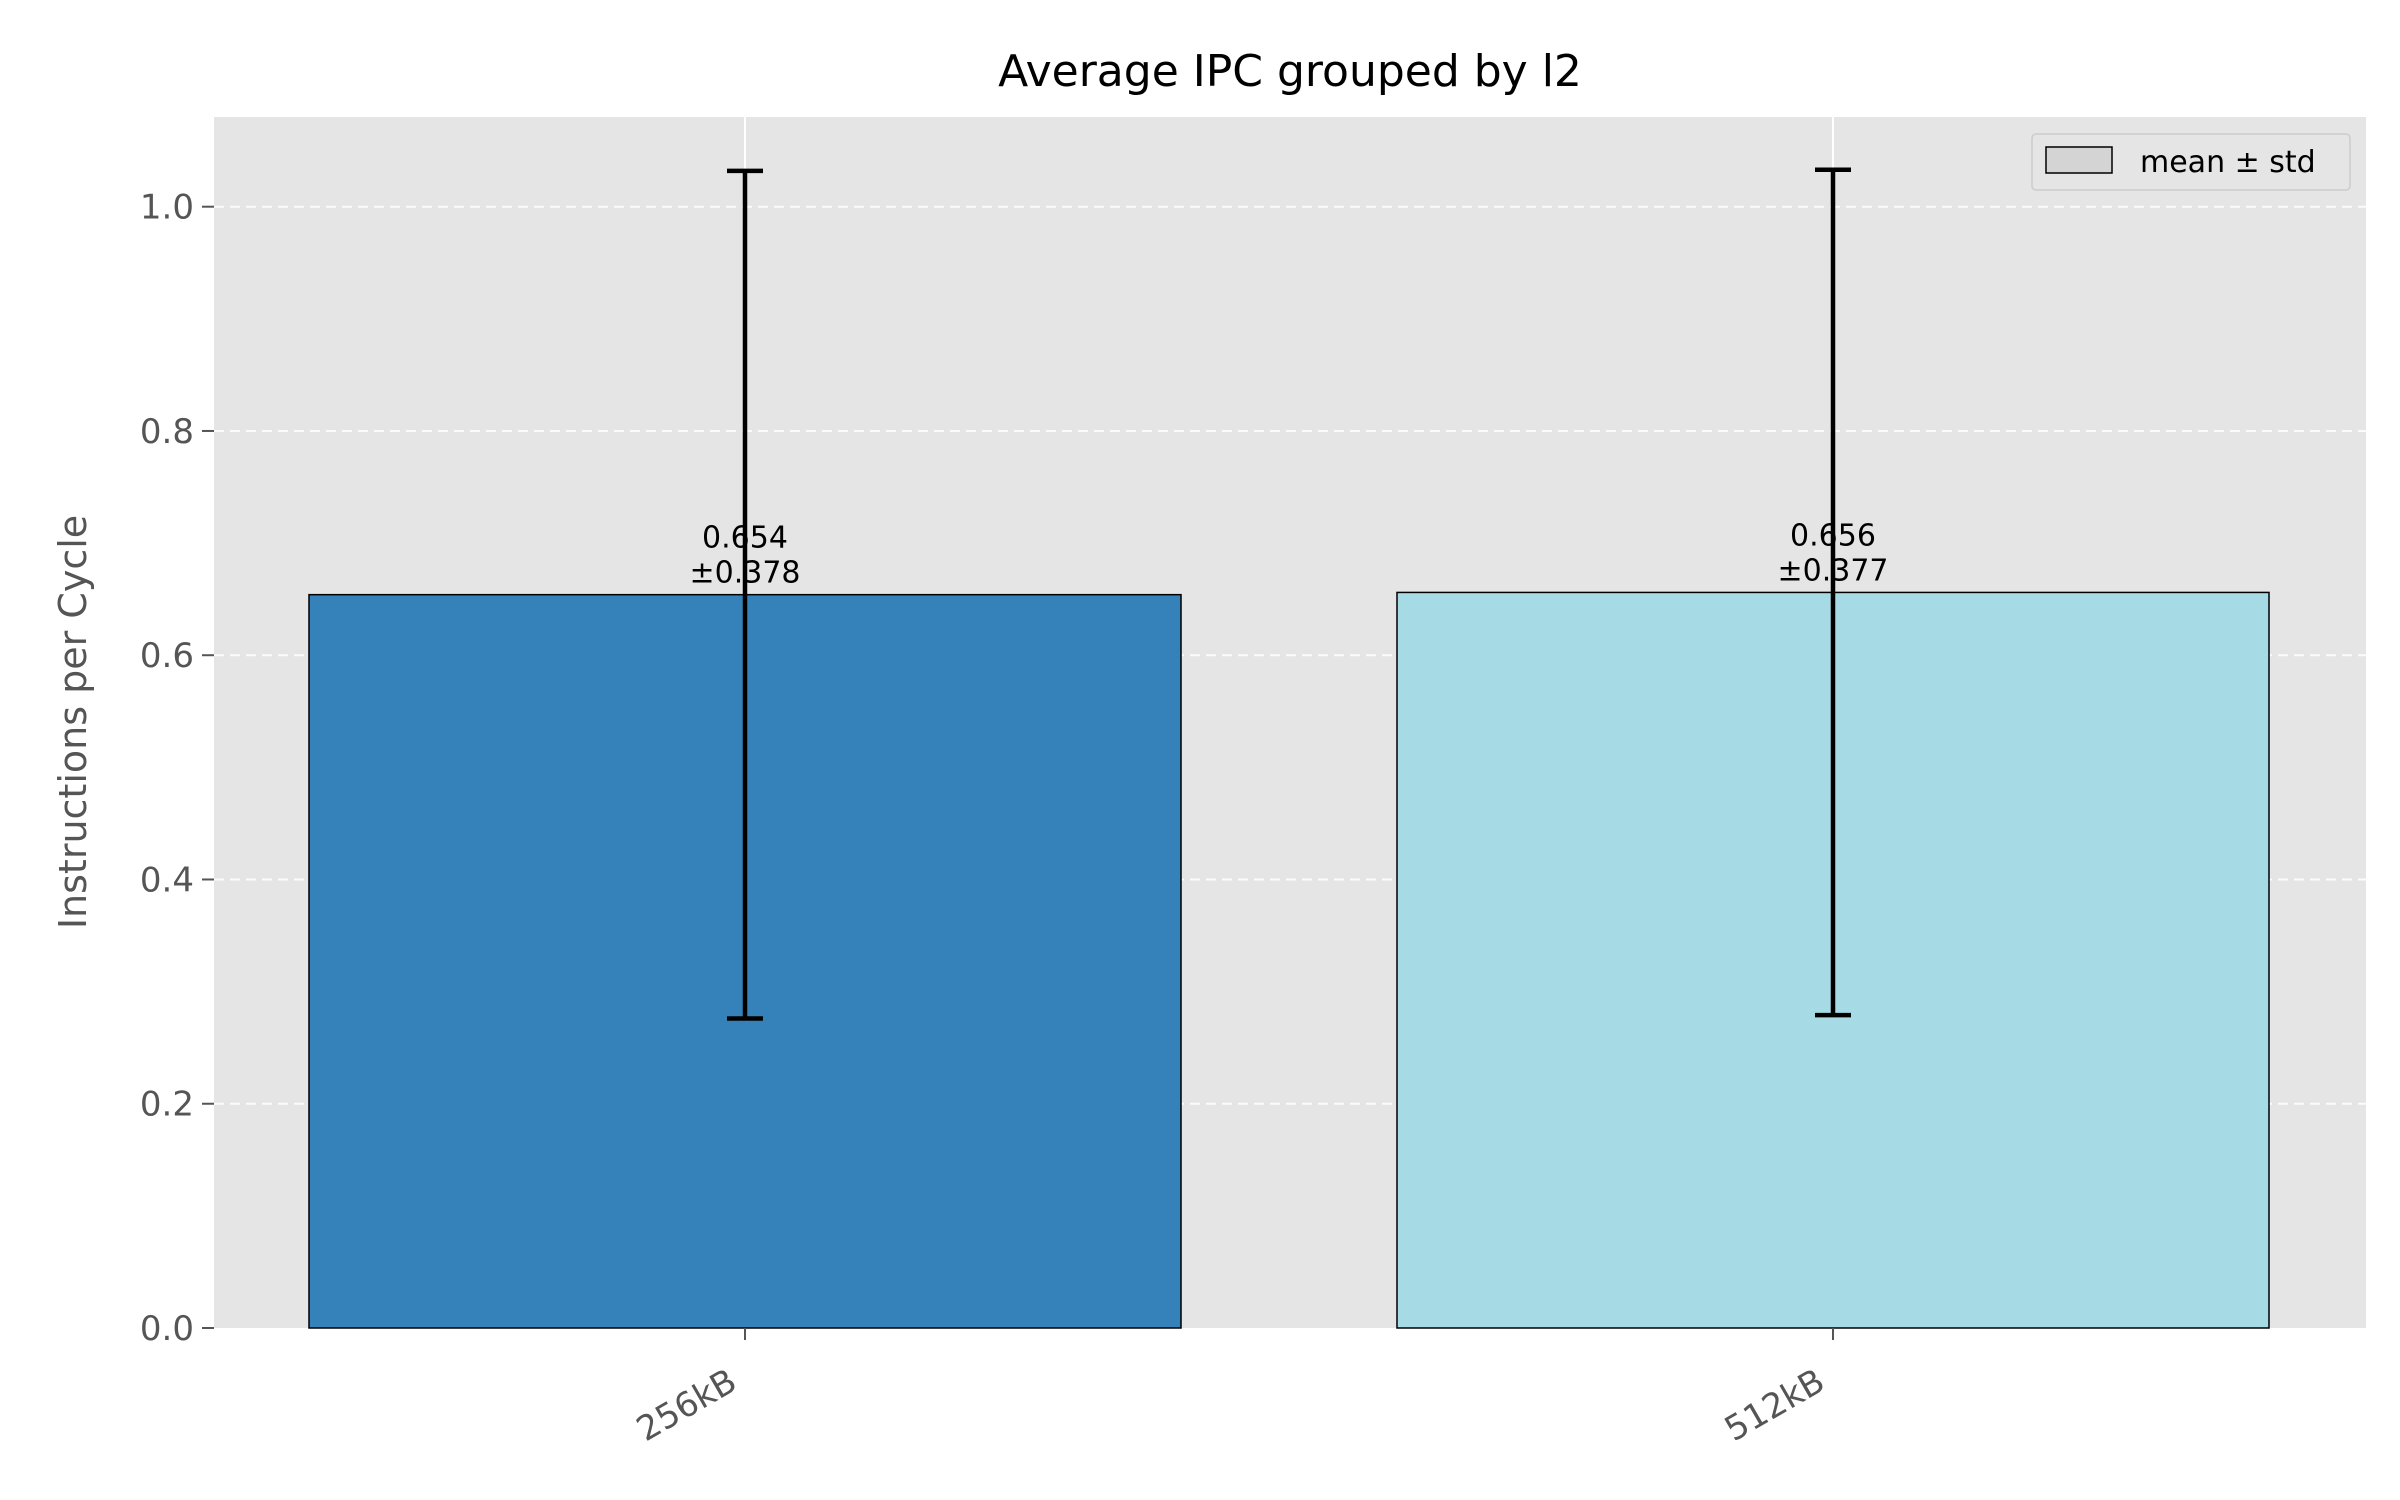  I want to click on y-axis-label: Instructions per Cycle, so click(73, 722).